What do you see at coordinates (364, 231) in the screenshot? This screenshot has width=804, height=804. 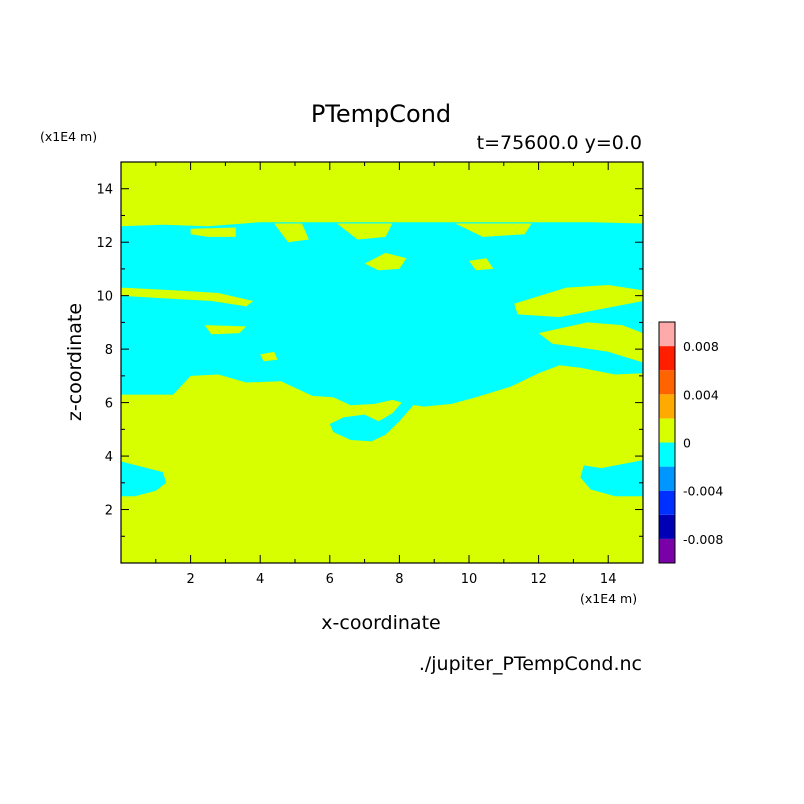 I see `zero-patch-top-mid2` at bounding box center [364, 231].